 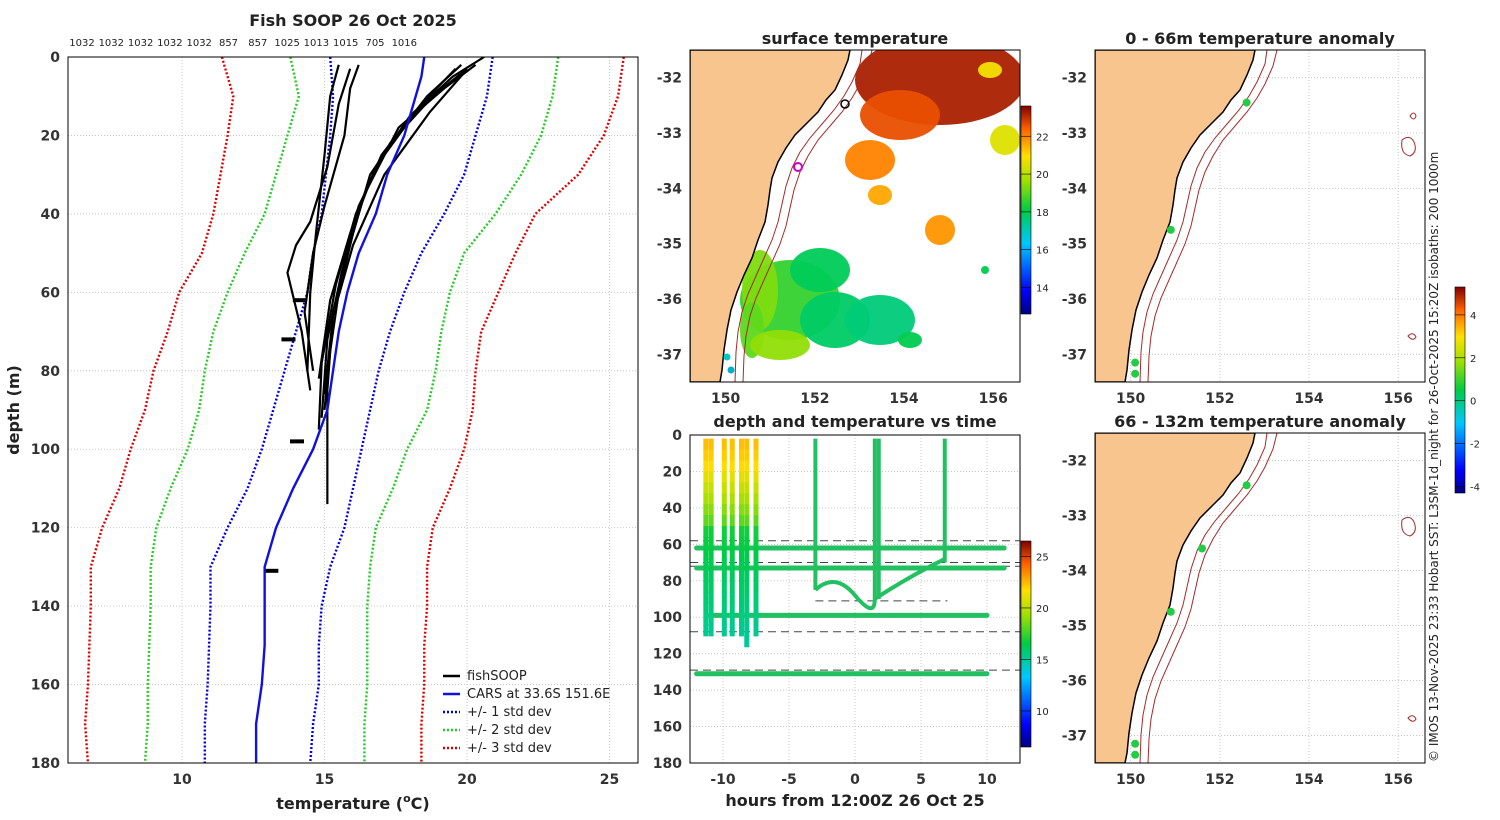 What do you see at coordinates (509, 730) in the screenshot?
I see `profile-legend-label: +/- 2 std dev` at bounding box center [509, 730].